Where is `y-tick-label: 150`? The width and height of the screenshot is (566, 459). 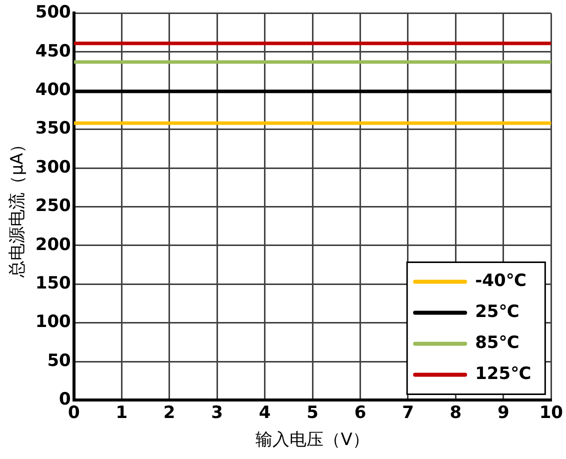
y-tick-label: 150 is located at coordinates (53, 284).